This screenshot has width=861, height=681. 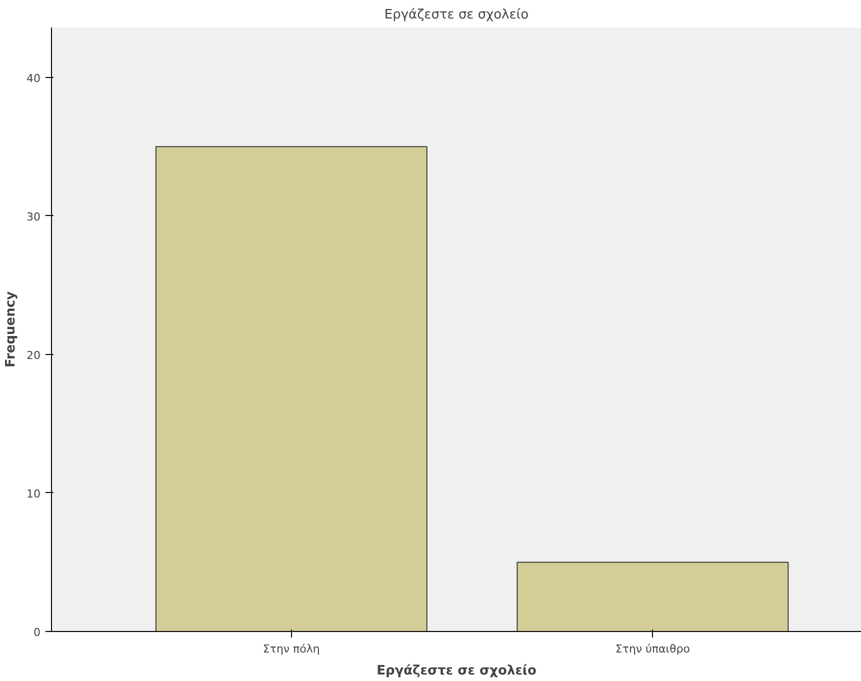 I want to click on x-tick-label: Στην πόλη, so click(x=291, y=649).